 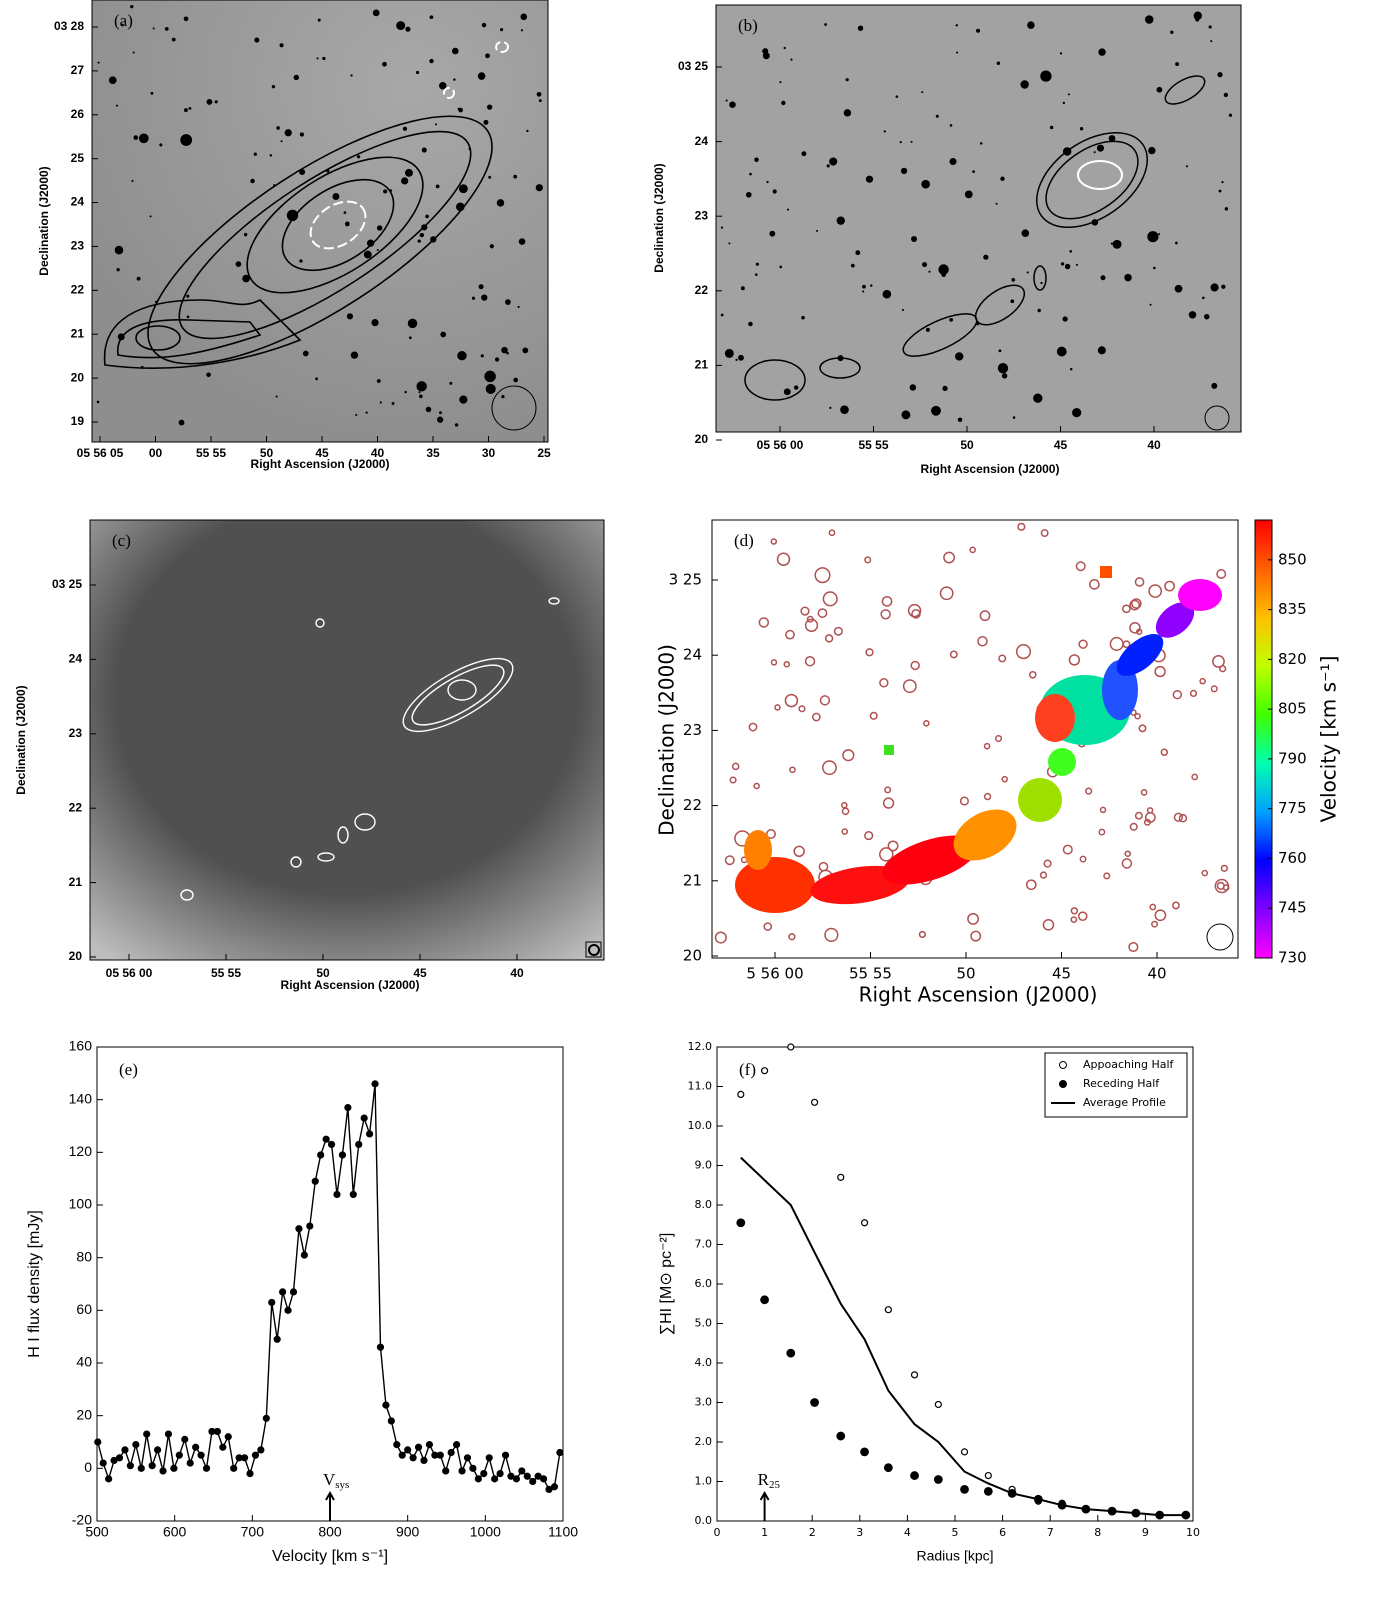 What do you see at coordinates (1292, 609) in the screenshot?
I see `colorbar-tick-label: 835` at bounding box center [1292, 609].